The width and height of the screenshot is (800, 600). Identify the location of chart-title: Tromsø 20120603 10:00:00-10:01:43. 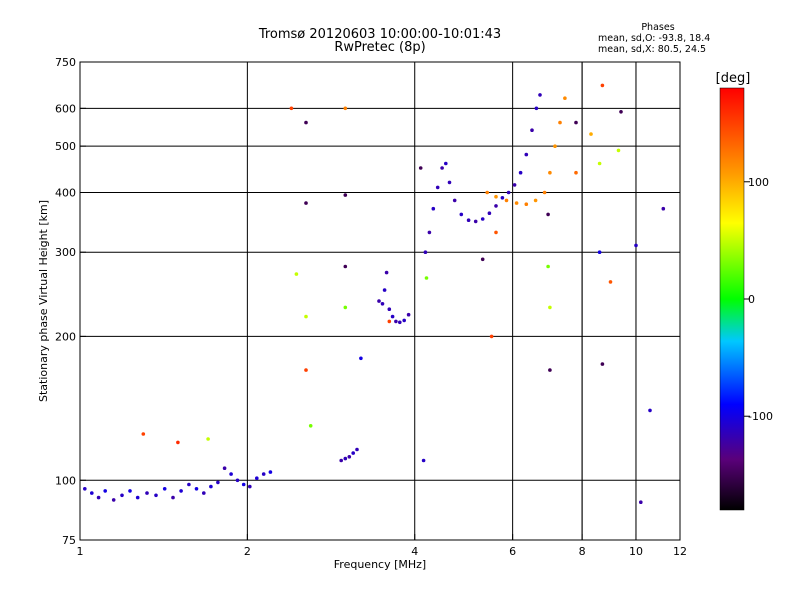
(380, 34).